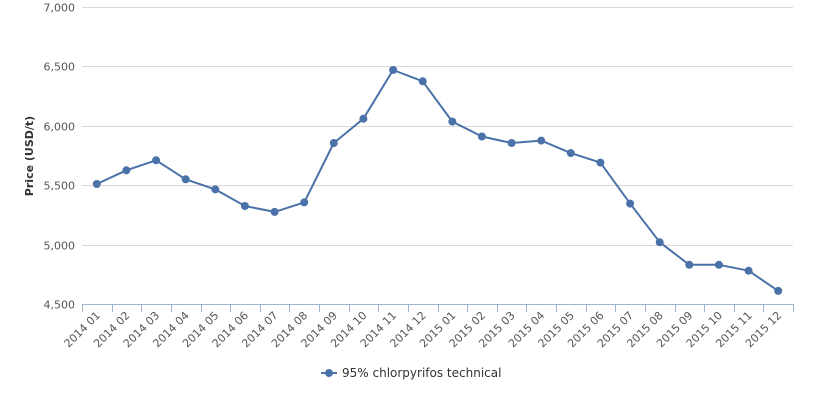 This screenshot has height=418, width=824. What do you see at coordinates (60, 186) in the screenshot?
I see `y-tick-label: 5,500` at bounding box center [60, 186].